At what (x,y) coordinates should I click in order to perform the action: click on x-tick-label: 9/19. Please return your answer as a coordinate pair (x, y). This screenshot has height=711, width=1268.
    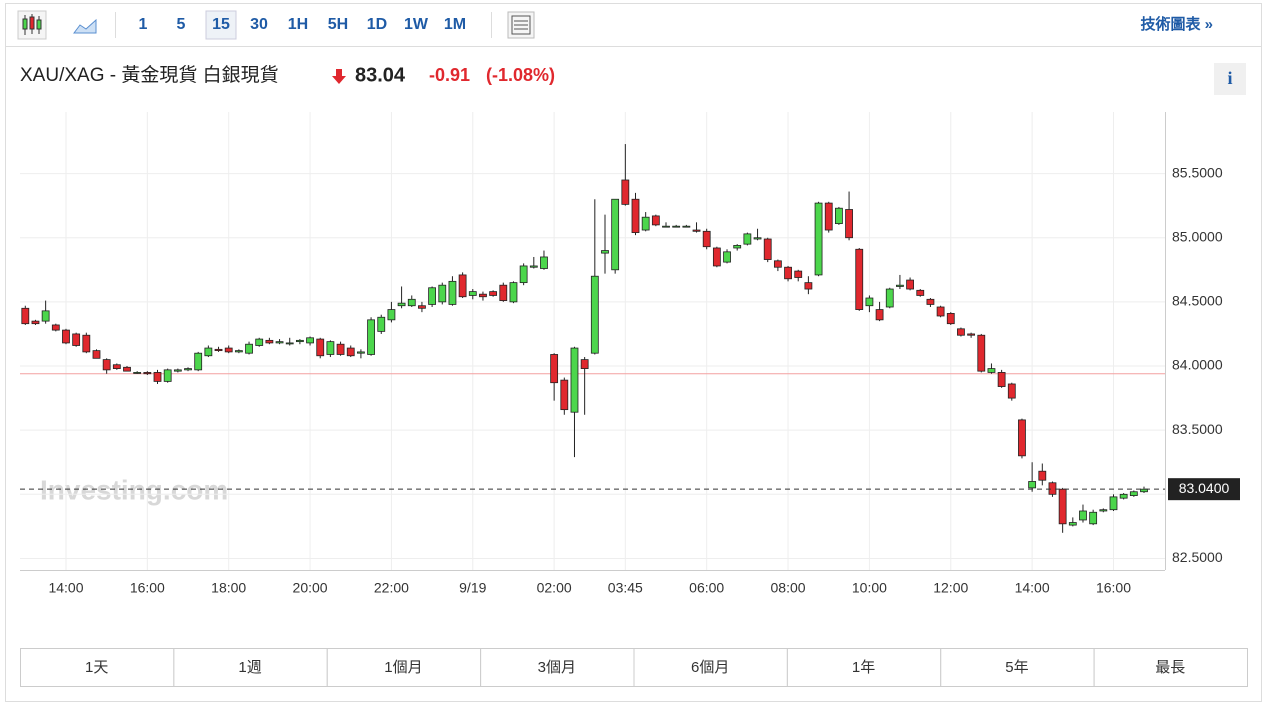
    Looking at the image, I should click on (472, 588).